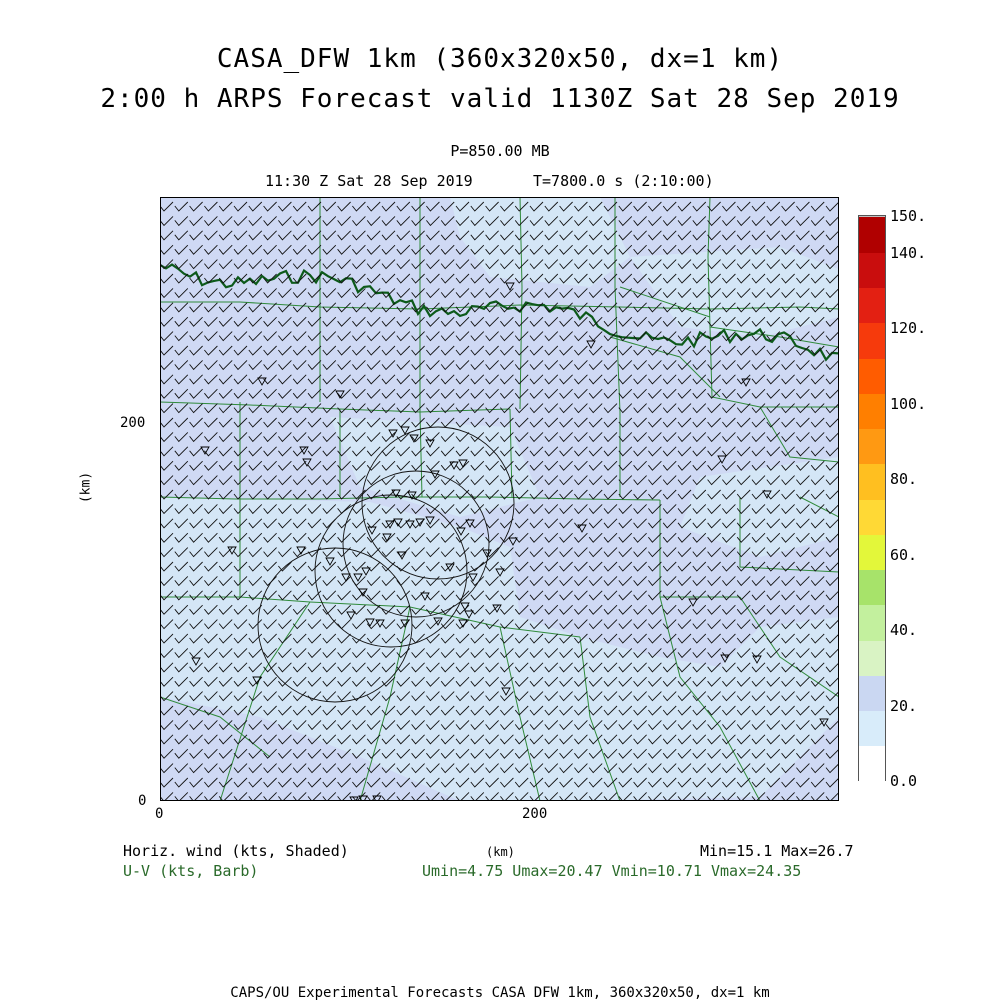 This screenshot has width=1000, height=1001. I want to click on county-line, so click(789, 535).